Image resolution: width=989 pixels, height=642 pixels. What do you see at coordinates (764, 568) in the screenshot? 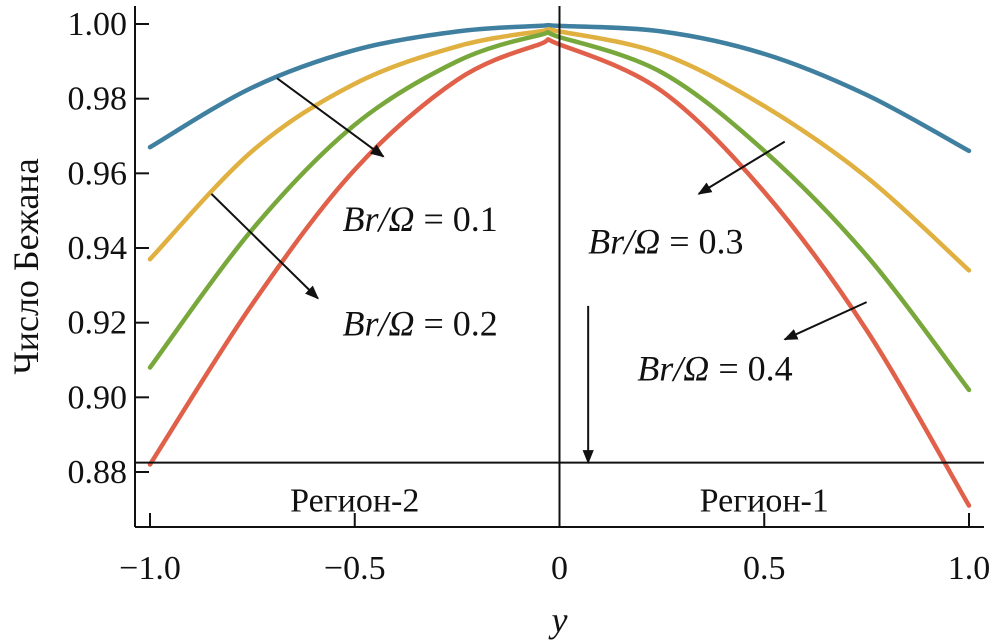
I see `x-tick-label: 0.5` at bounding box center [764, 568].